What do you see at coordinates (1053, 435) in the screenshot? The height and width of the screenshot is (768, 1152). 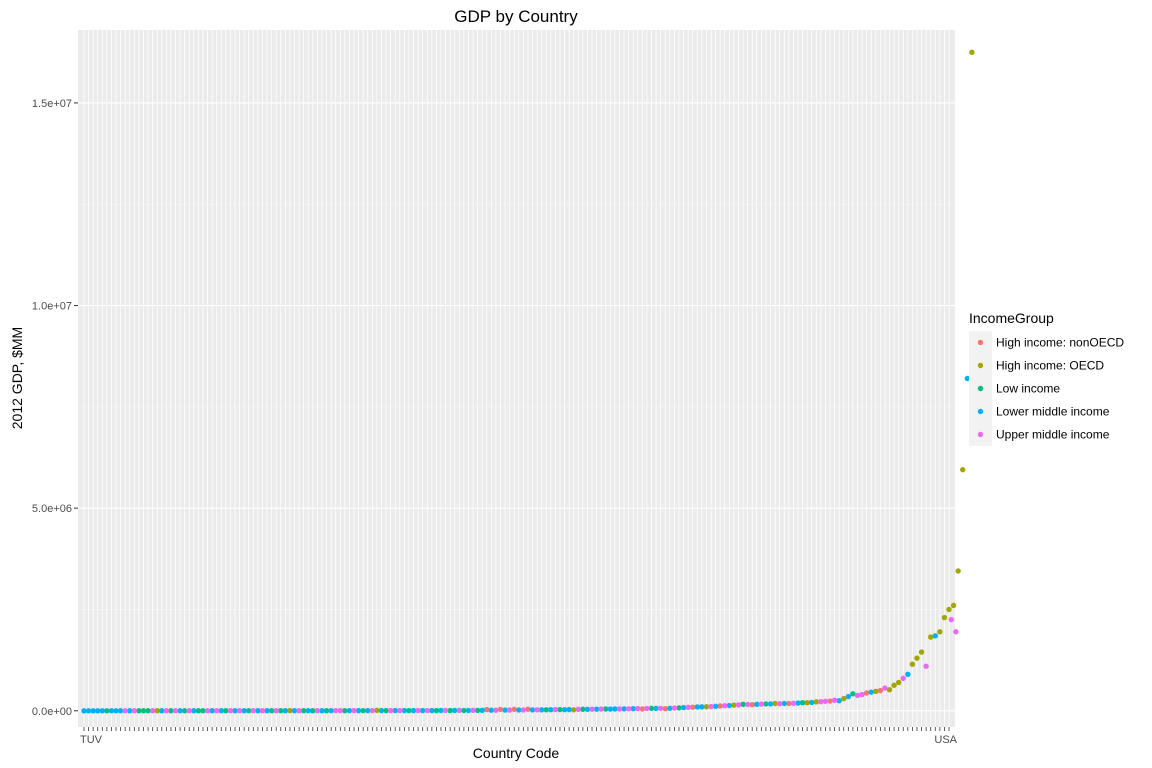 I see `legend-label: Upper middle income` at bounding box center [1053, 435].